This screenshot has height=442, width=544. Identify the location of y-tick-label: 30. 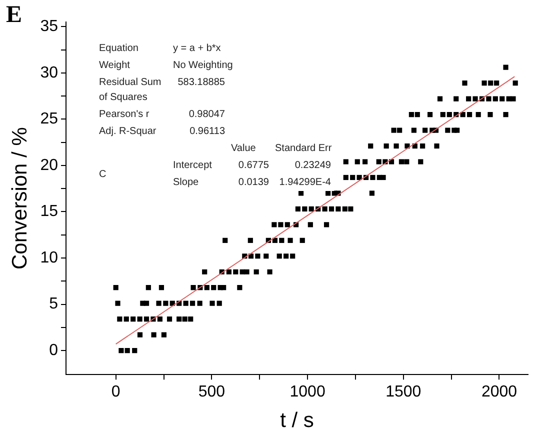
(49, 73).